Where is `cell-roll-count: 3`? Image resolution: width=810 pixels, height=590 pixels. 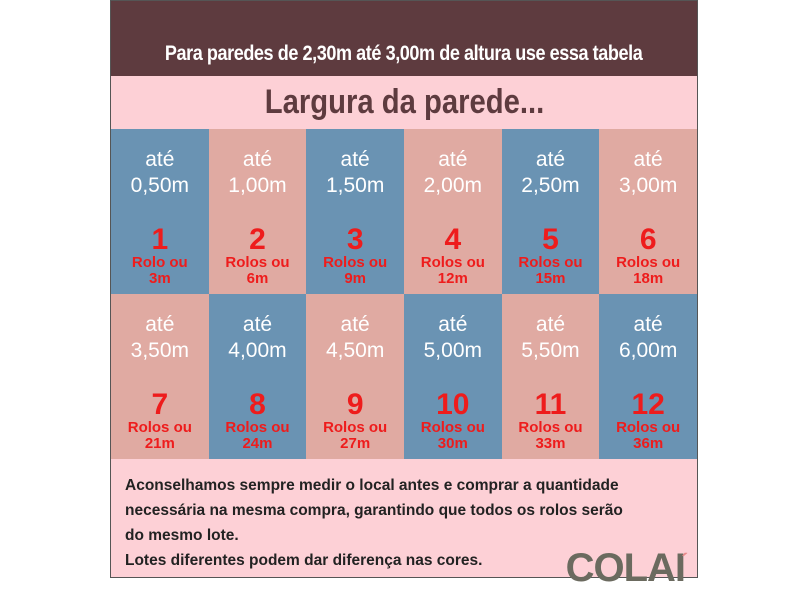 cell-roll-count: 3 is located at coordinates (355, 239).